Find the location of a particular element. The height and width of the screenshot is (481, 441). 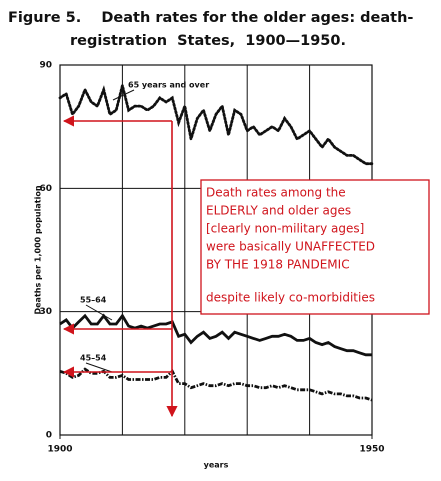

annotation-line: ELDERLY and older ages is located at coordinates (278, 211).